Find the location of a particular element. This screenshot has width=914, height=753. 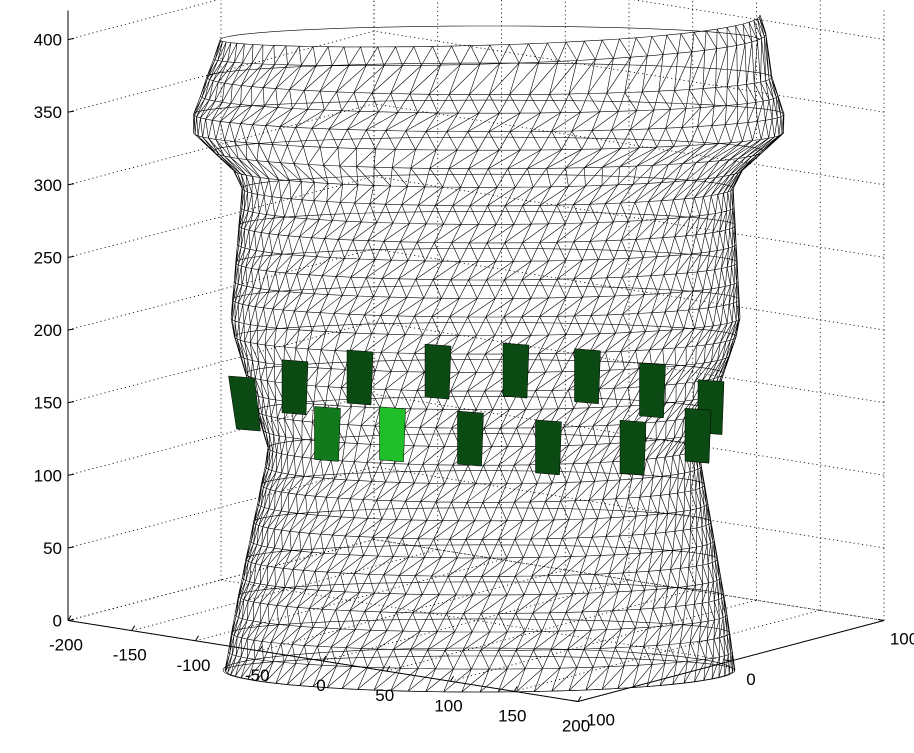

z-tick-label: 350 is located at coordinates (48, 112).